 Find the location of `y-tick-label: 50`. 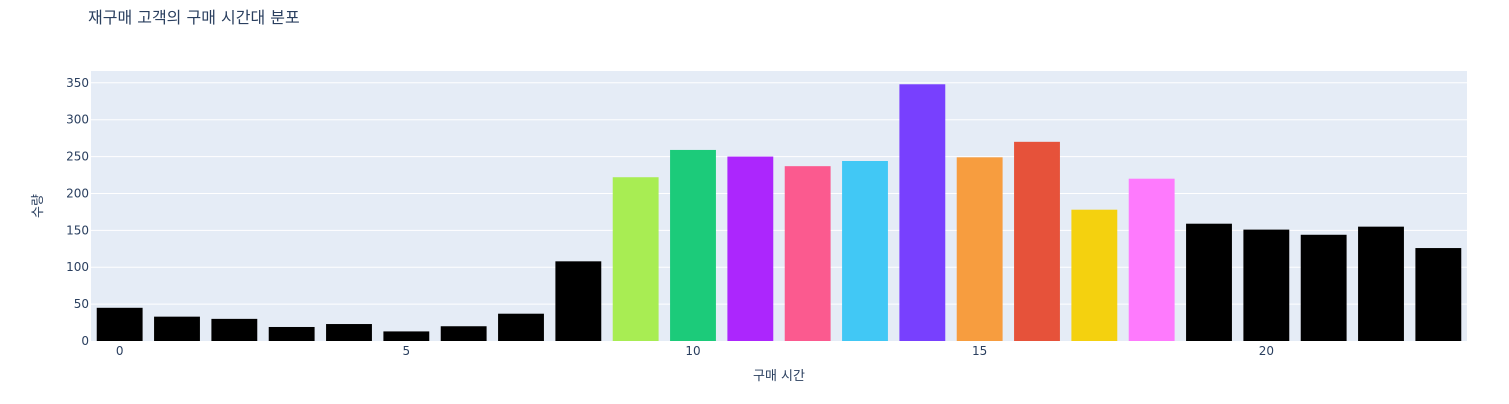

y-tick-label: 50 is located at coordinates (81, 304).